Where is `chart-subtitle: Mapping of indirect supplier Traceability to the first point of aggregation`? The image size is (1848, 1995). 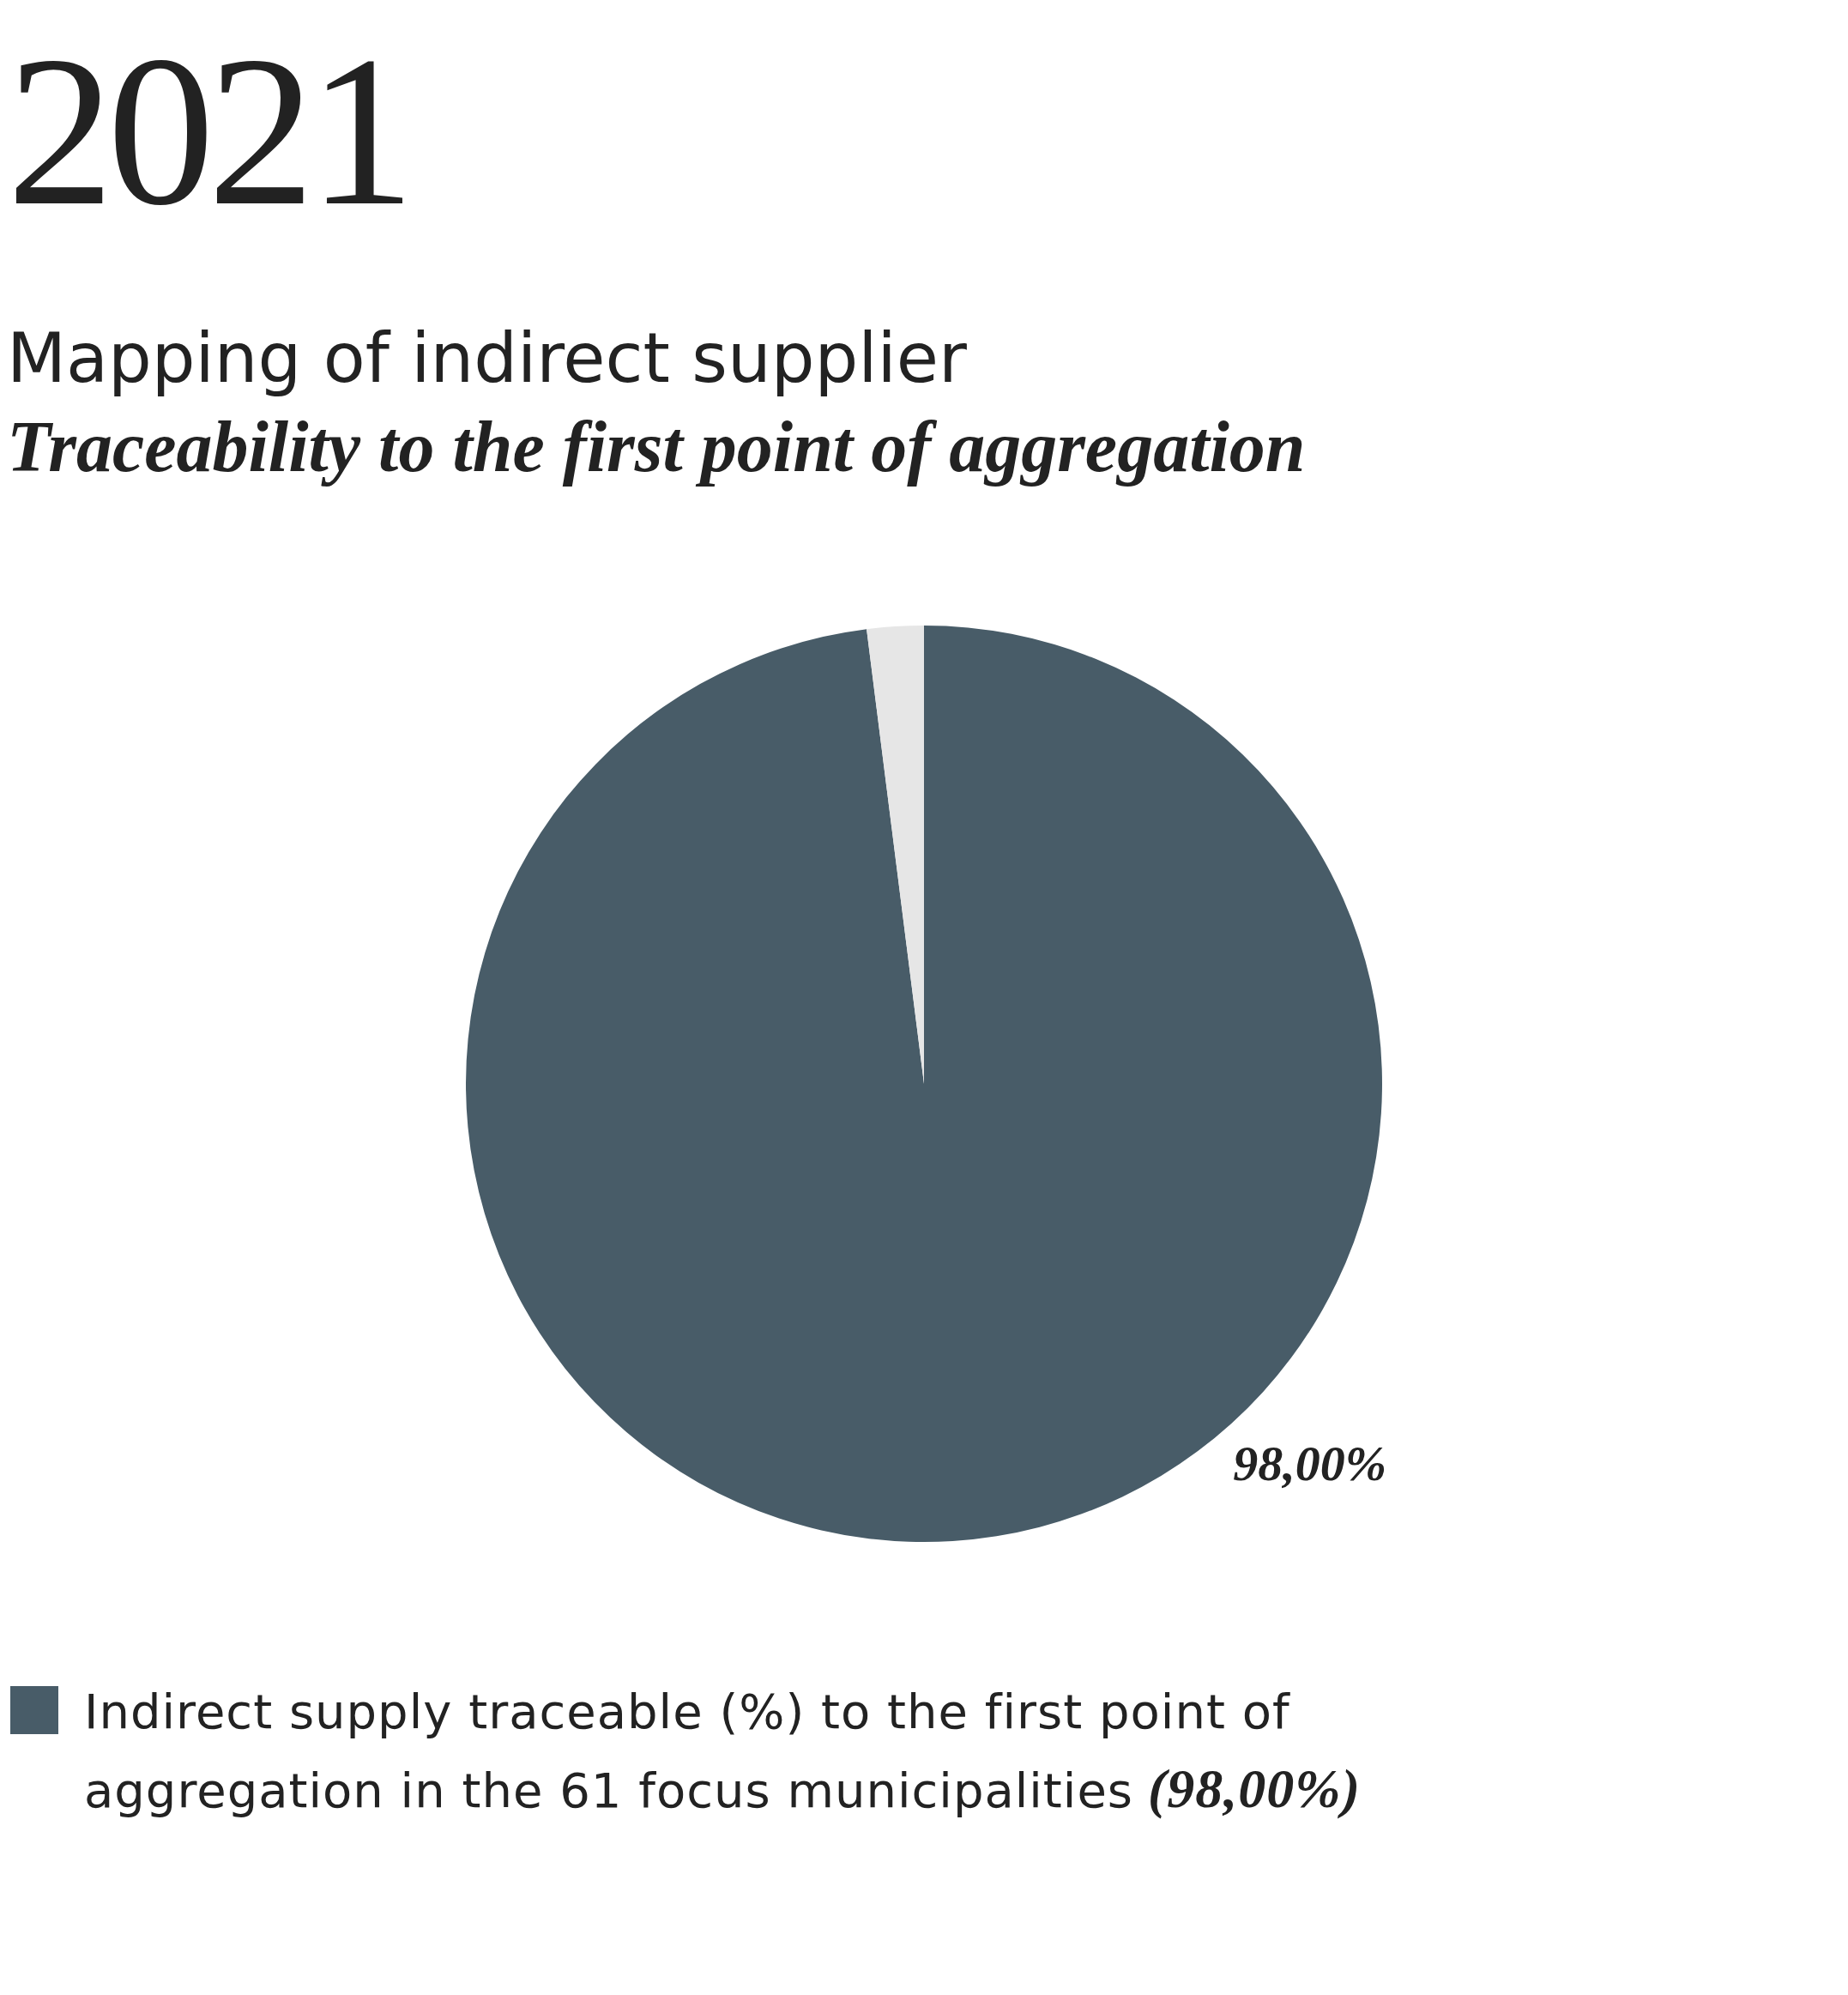
chart-subtitle: Mapping of indirect supplier Traceability to the first point of aggregation is located at coordinates (657, 402).